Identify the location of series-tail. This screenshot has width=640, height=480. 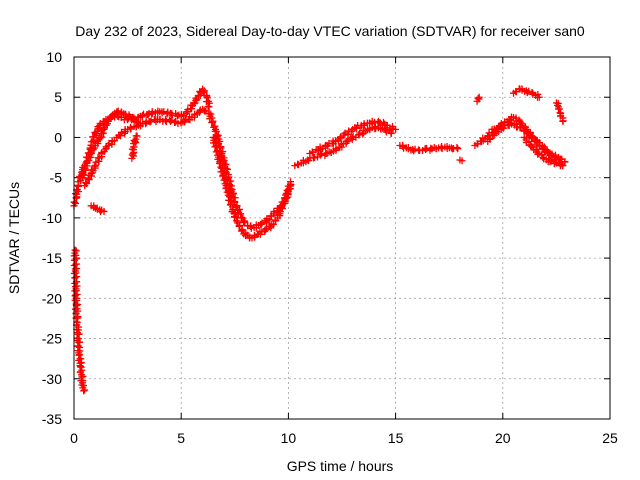
(97, 209).